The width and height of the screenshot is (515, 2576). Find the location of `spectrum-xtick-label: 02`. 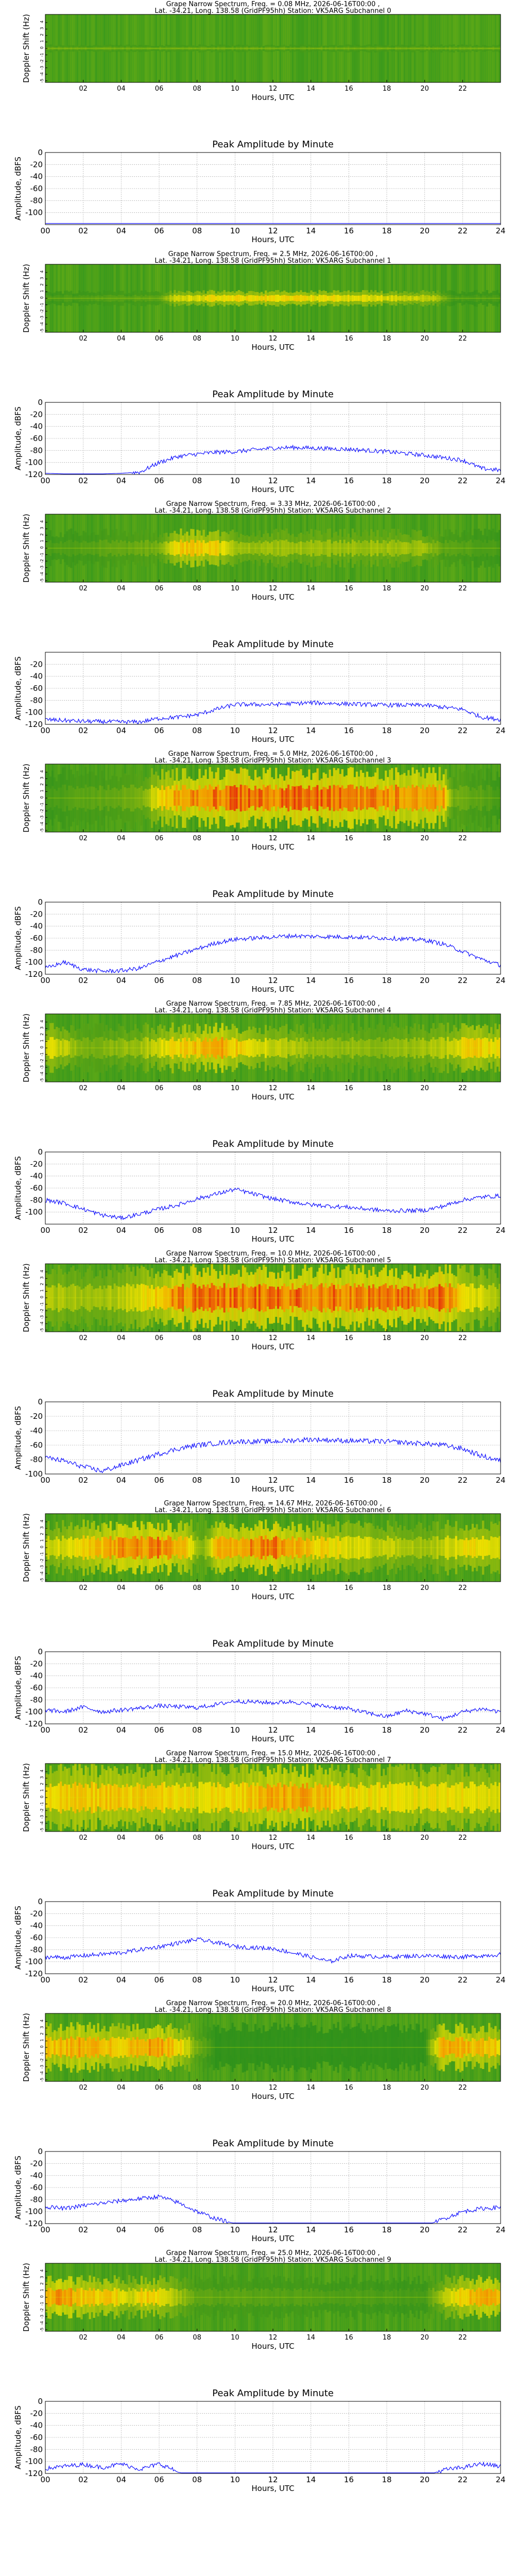

spectrum-xtick-label: 02 is located at coordinates (83, 89).